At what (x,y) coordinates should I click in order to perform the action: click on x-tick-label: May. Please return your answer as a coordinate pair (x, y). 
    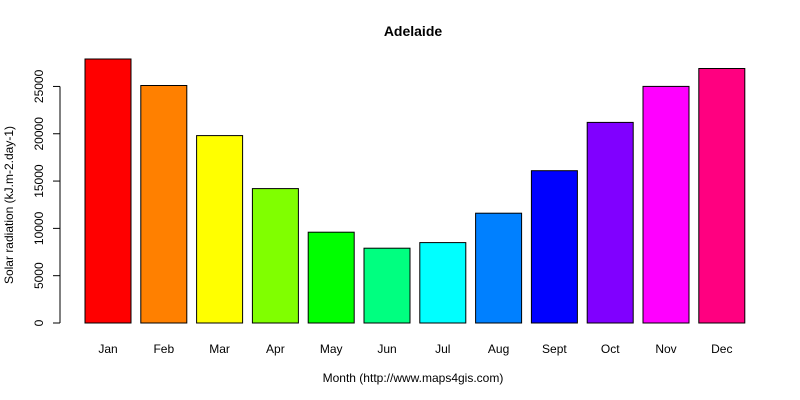
    Looking at the image, I should click on (331, 349).